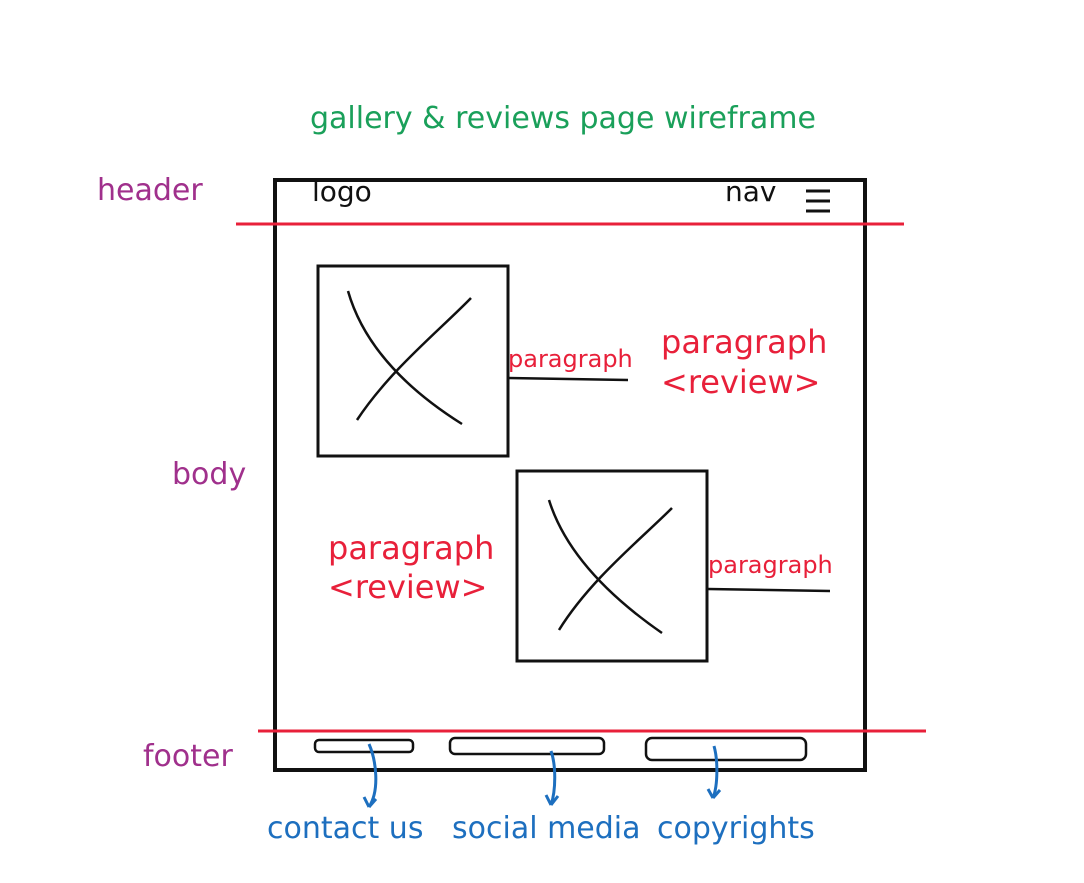 The image size is (1084, 883). Describe the element at coordinates (408, 587) in the screenshot. I see `review2-tag-label: <review>` at that location.